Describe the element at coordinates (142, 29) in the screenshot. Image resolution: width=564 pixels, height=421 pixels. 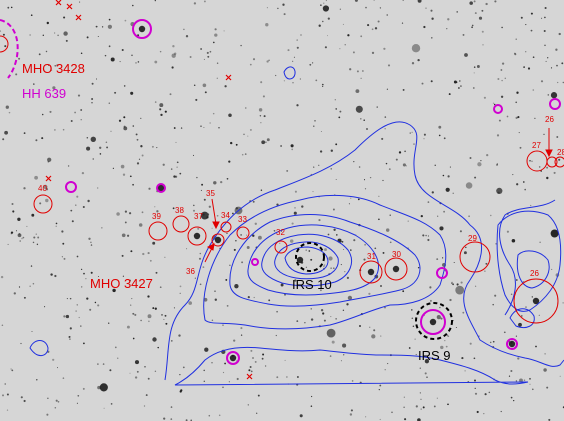
I see `hh-circle-top` at that location.